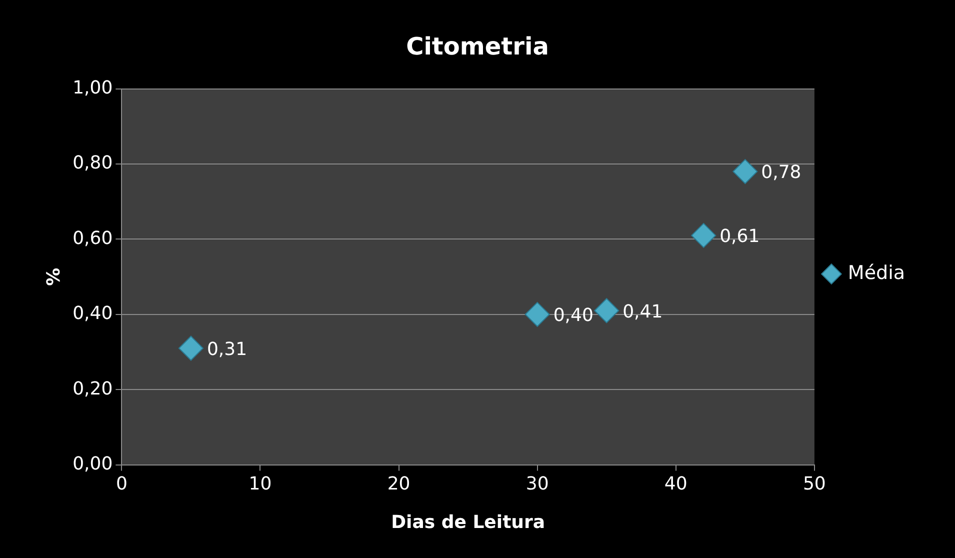 The width and height of the screenshot is (955, 558). I want to click on y-tick-label: 0,20, so click(92, 389).